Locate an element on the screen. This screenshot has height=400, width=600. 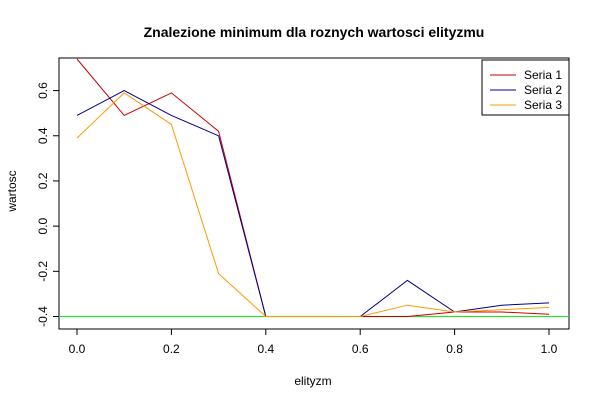
x-tick-label: 1.0 is located at coordinates (549, 349).